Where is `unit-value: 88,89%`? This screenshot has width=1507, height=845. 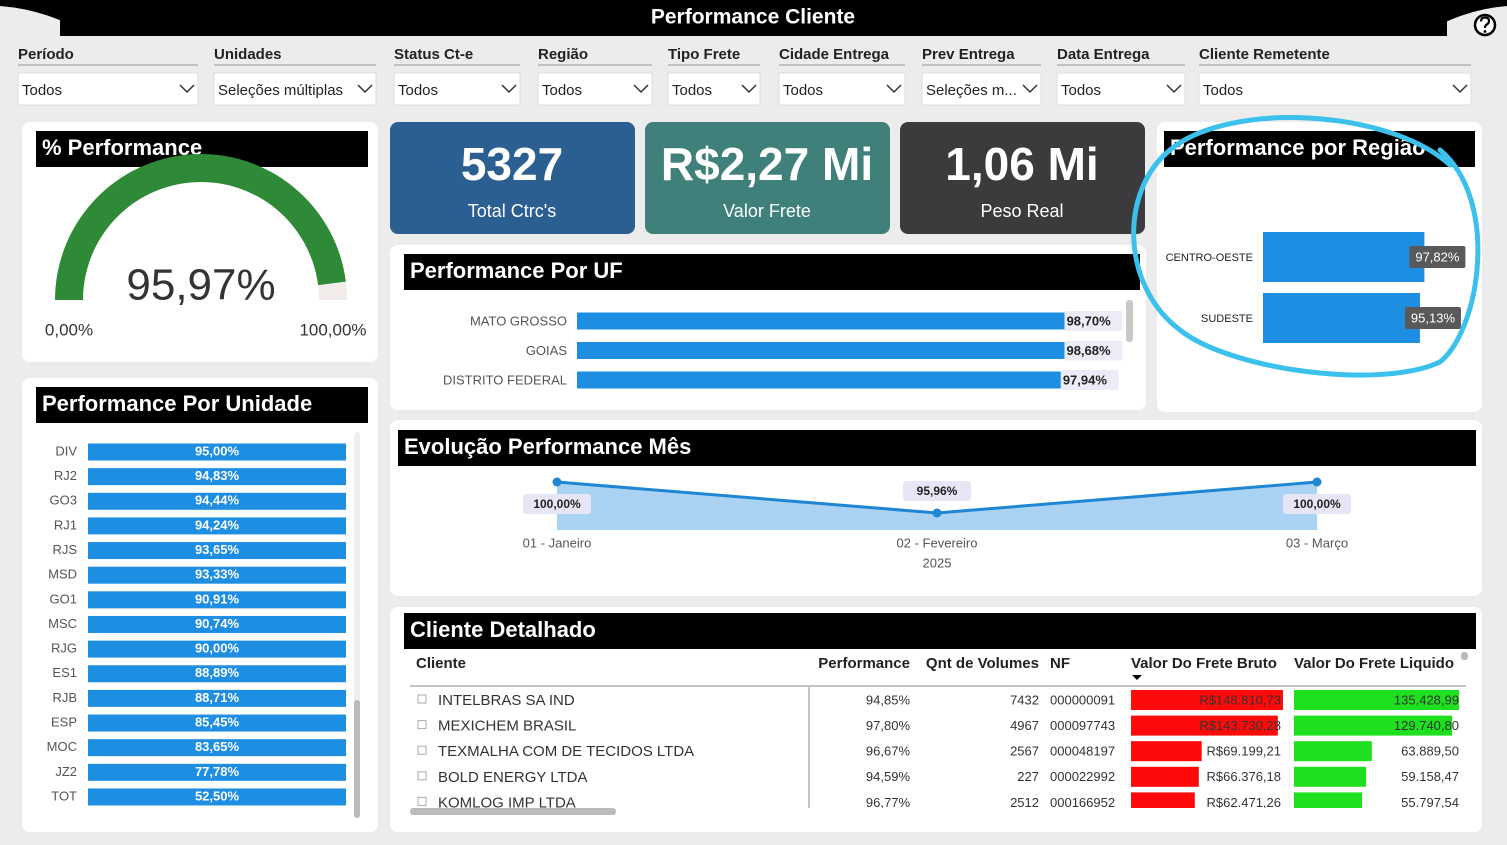 unit-value: 88,89% is located at coordinates (217, 672).